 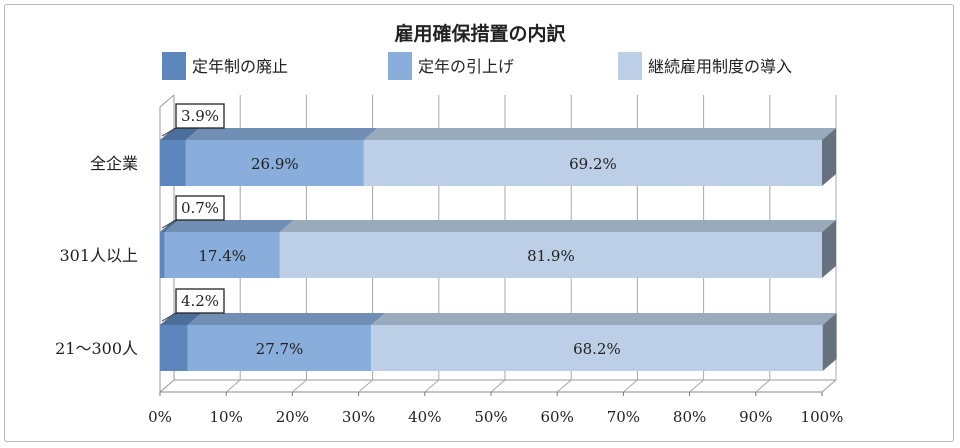 I want to click on category-label: 301人以上, so click(x=98, y=255).